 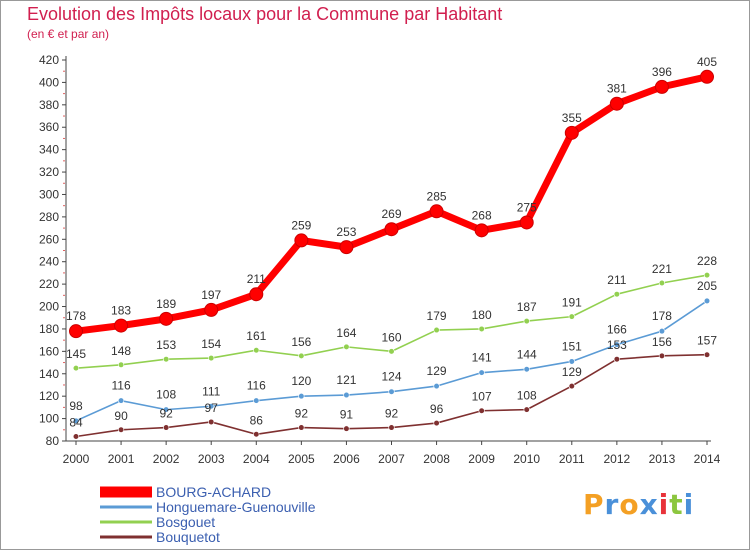 What do you see at coordinates (437, 316) in the screenshot?
I see `data-label: 179` at bounding box center [437, 316].